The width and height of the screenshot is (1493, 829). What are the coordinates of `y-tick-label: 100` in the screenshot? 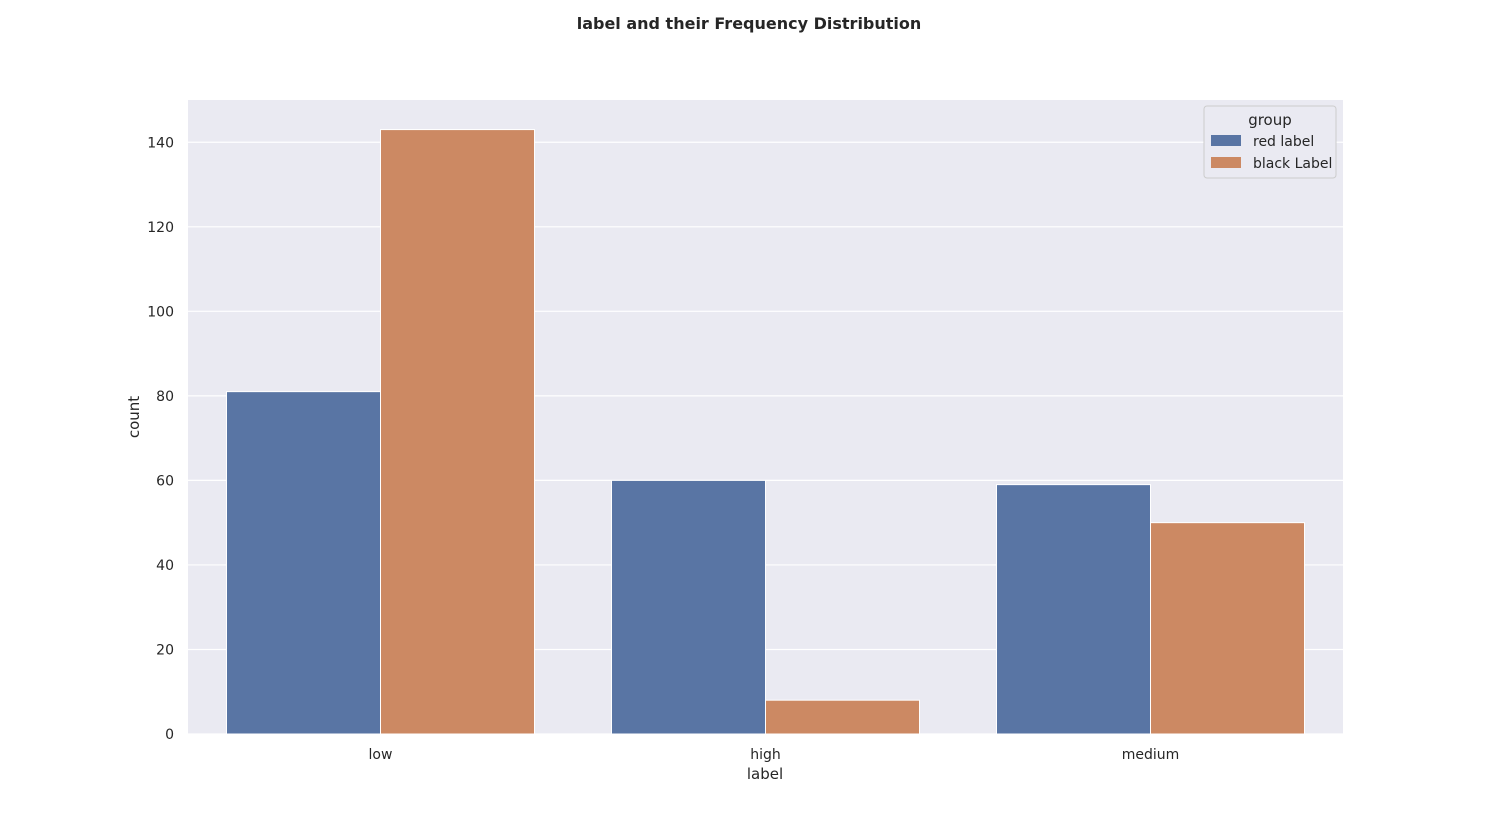 It's located at (160, 312).